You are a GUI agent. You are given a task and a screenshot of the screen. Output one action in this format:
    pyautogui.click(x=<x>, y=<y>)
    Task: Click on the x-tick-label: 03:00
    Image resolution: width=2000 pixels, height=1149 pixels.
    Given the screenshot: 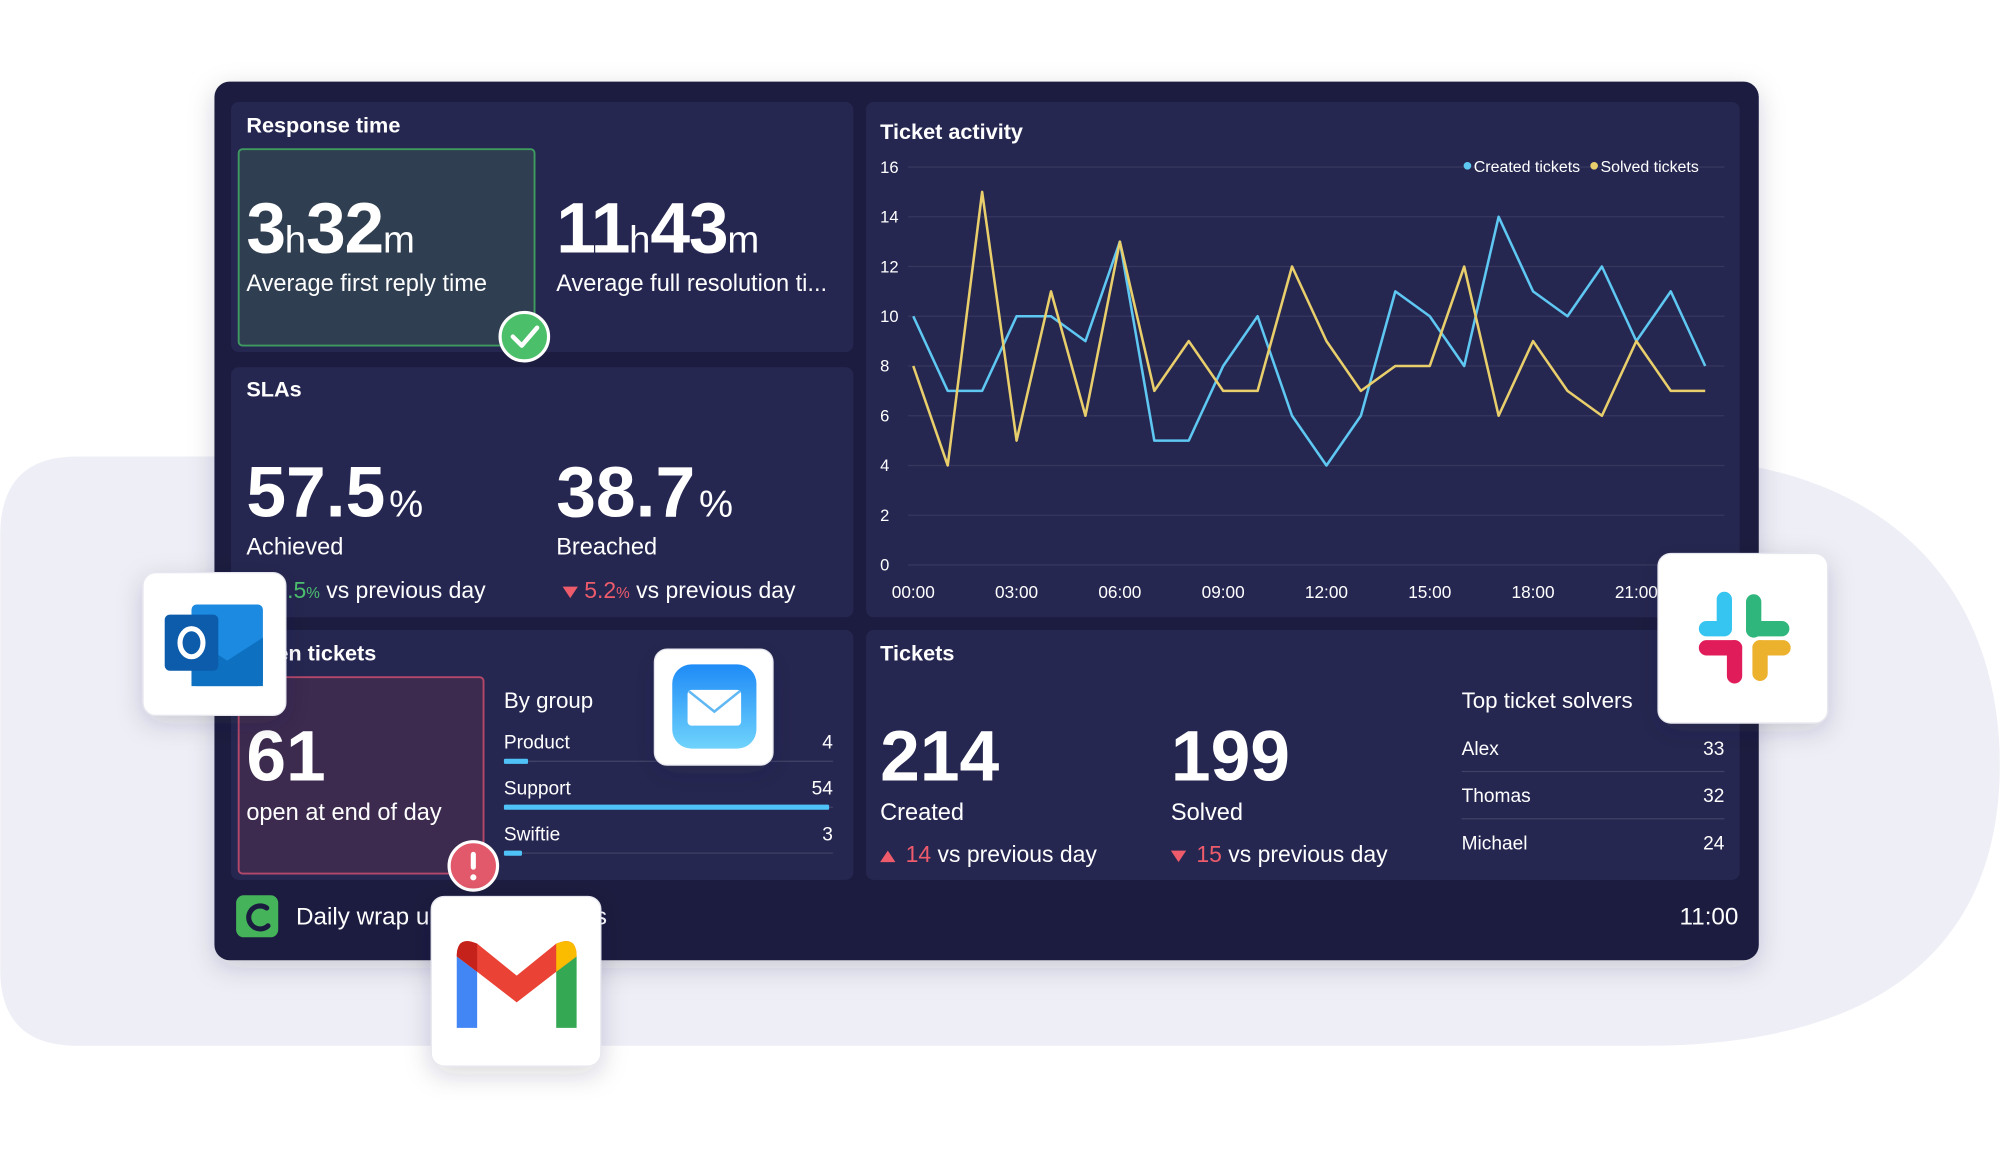 What is the action you would take?
    pyautogui.click(x=1016, y=592)
    